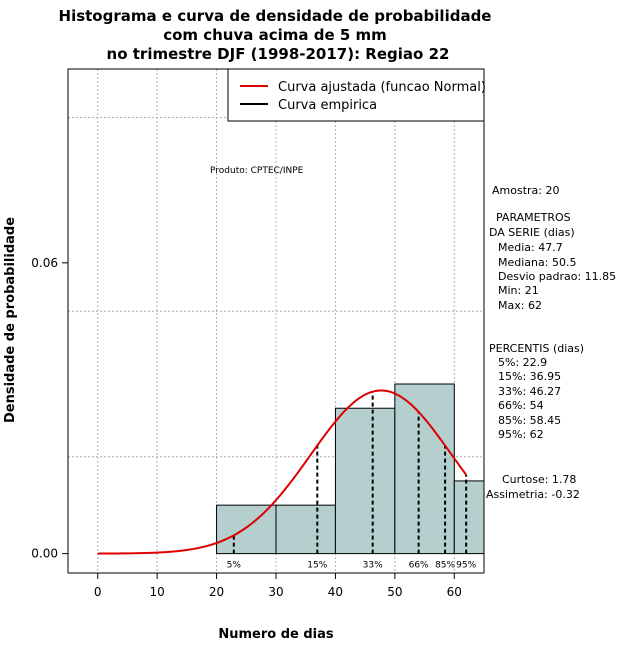 The width and height of the screenshot is (640, 660). I want to click on stat-media: Media: 47.7, so click(530, 247).